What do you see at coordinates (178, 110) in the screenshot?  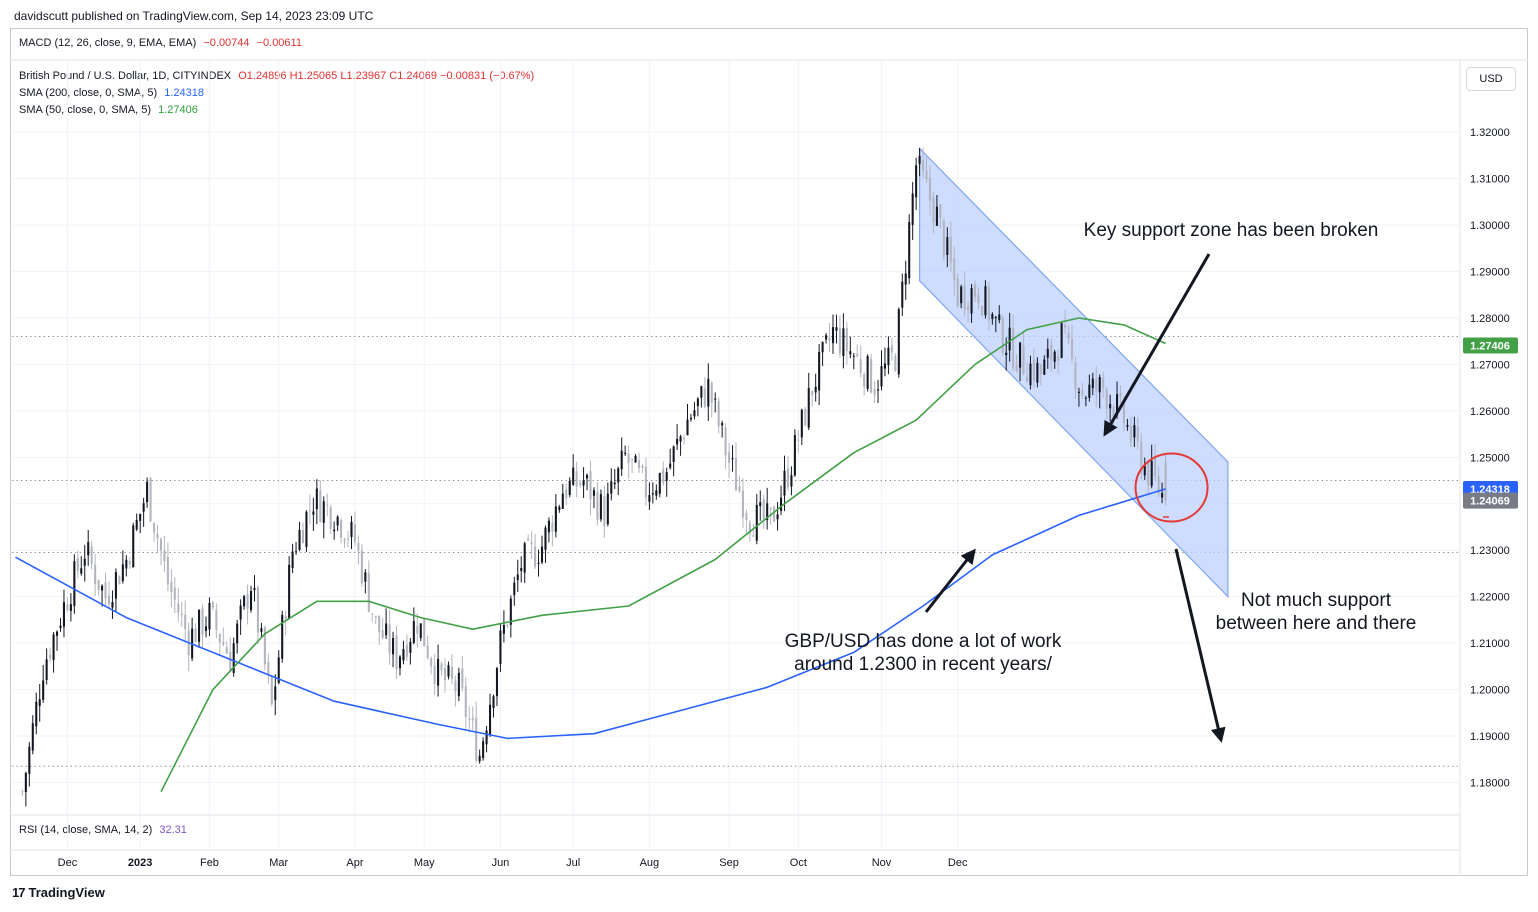 I see `sma50-value: 1.27406` at bounding box center [178, 110].